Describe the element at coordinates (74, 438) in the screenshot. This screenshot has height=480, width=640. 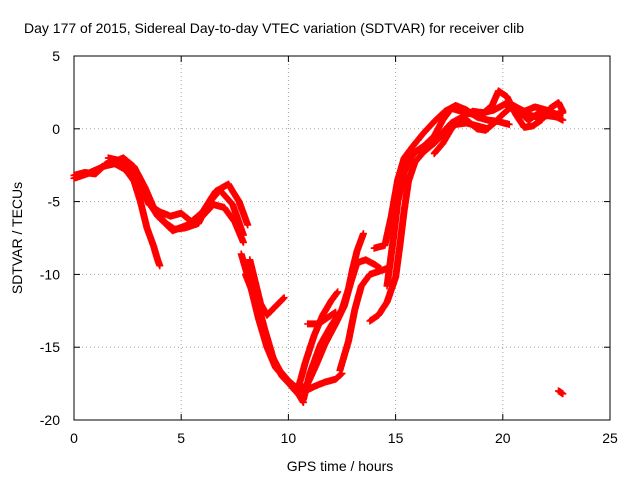
I see `x-tick-label: 0` at that location.